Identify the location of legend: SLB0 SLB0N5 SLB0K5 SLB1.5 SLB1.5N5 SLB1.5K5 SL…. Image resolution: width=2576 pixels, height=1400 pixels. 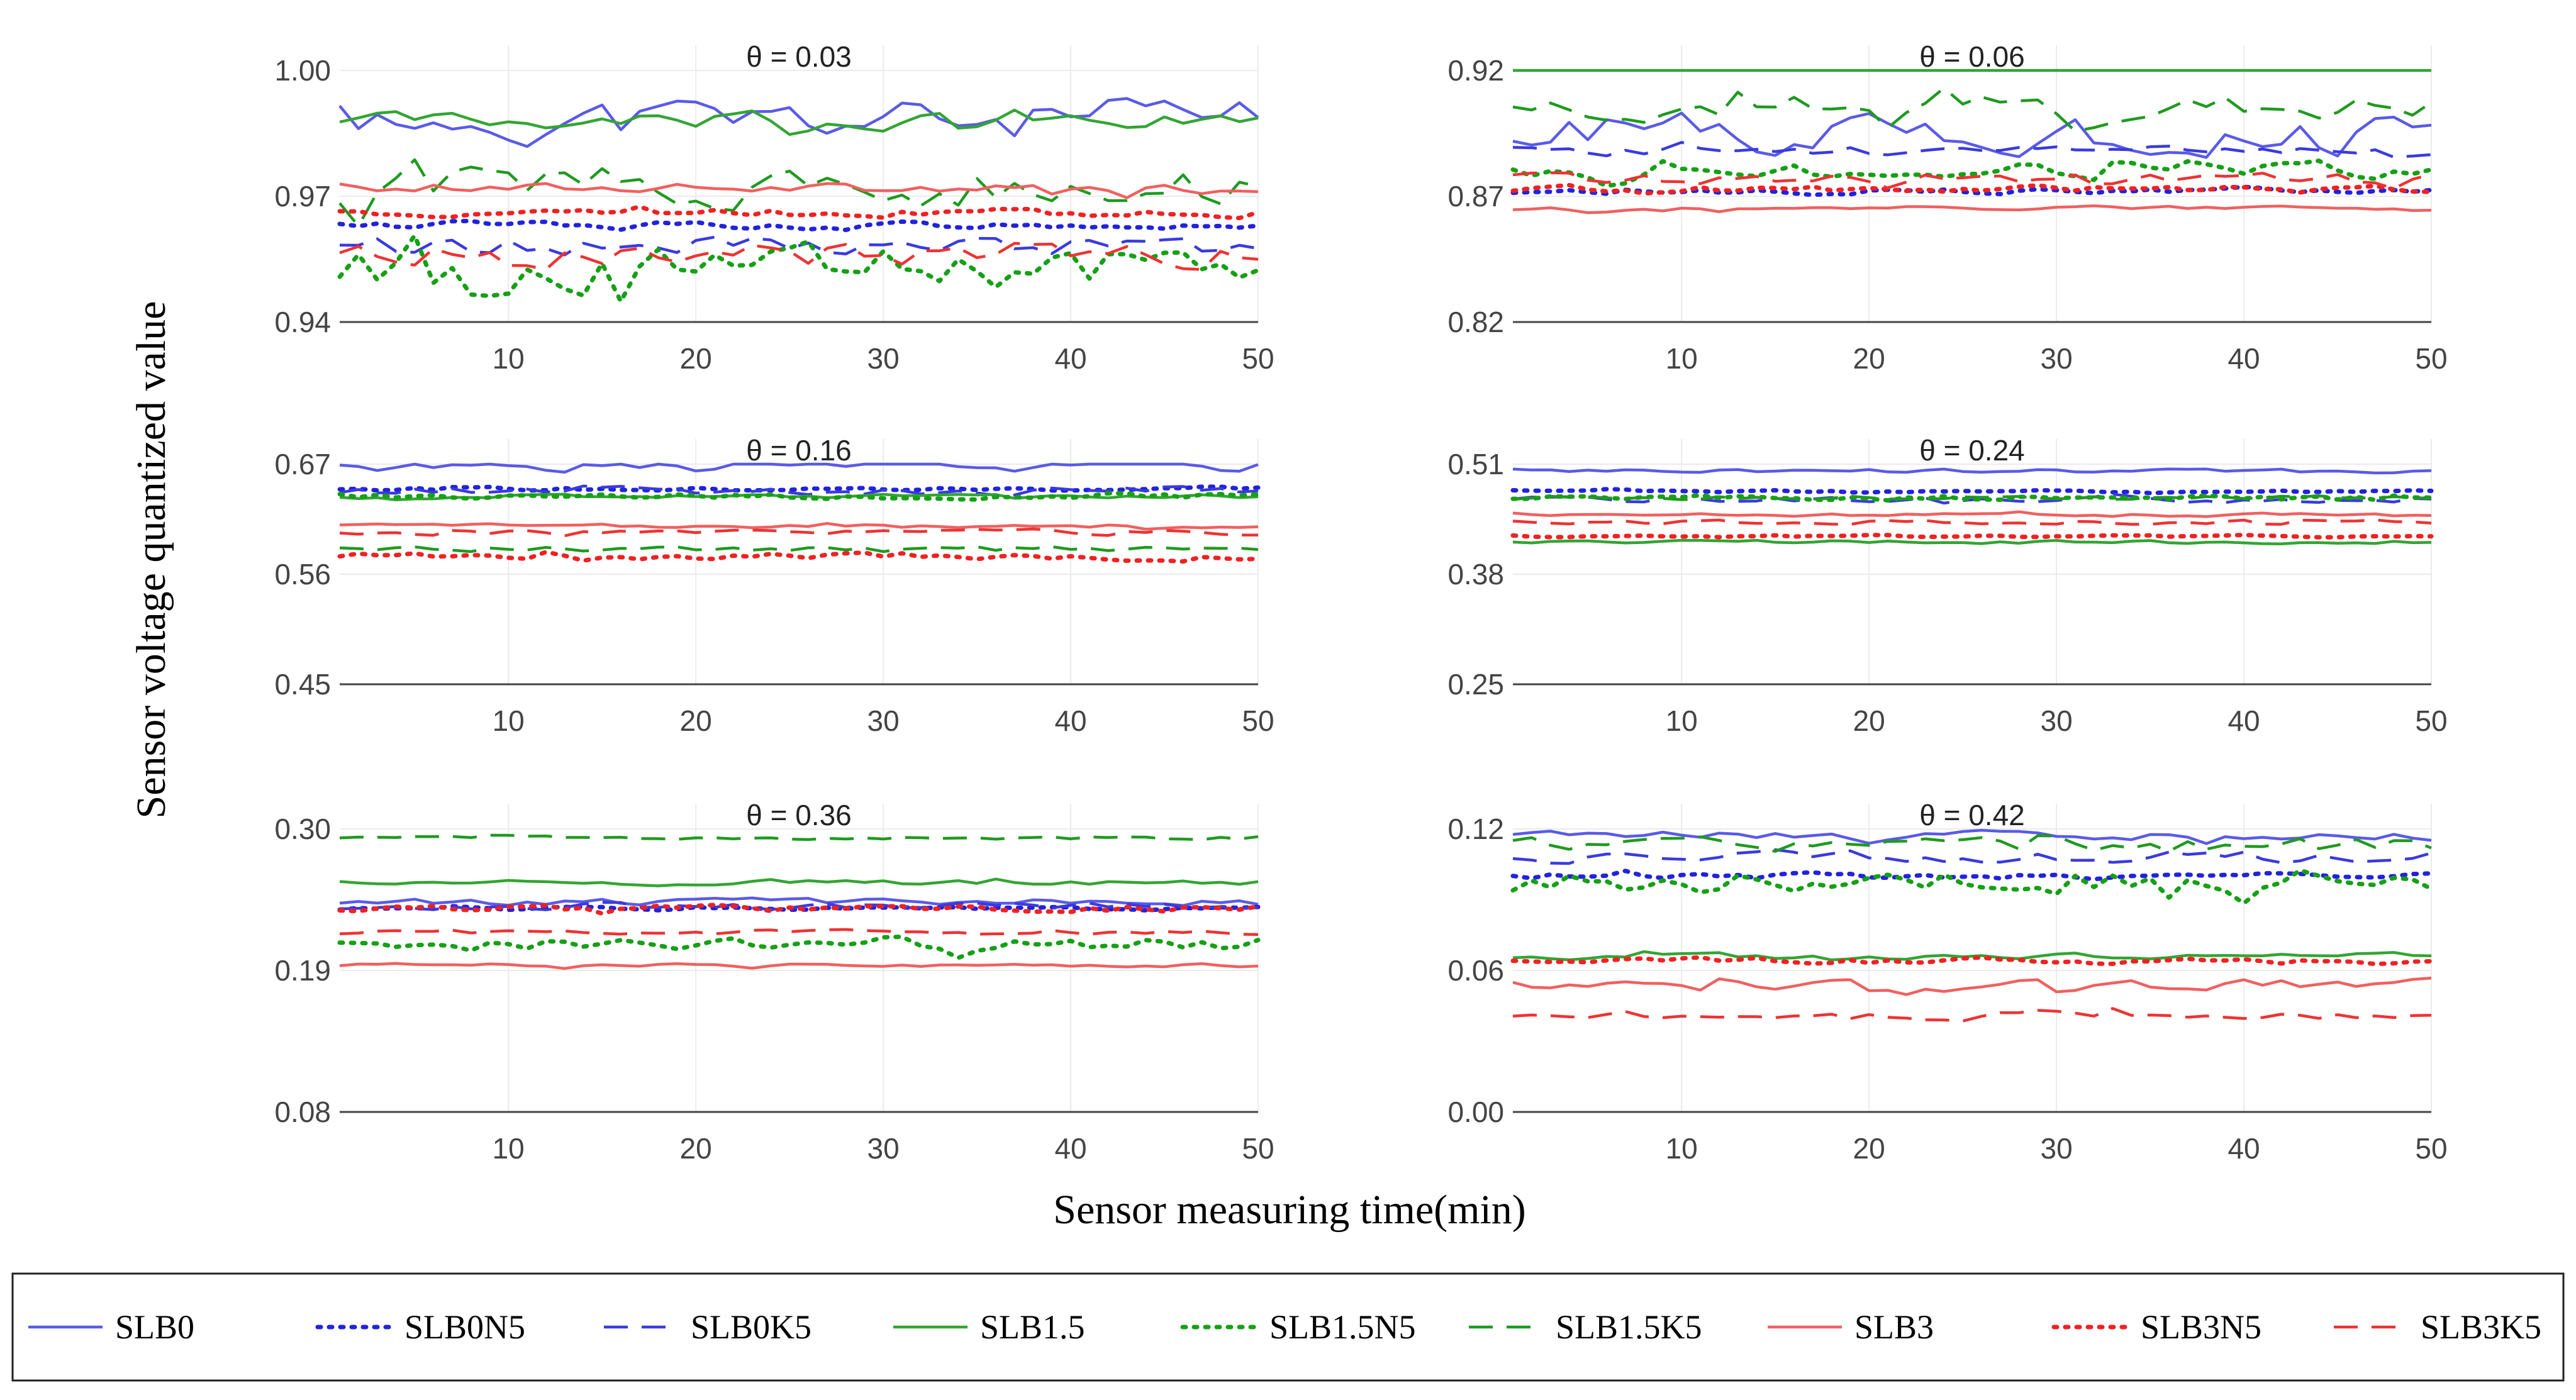
(1288, 1327).